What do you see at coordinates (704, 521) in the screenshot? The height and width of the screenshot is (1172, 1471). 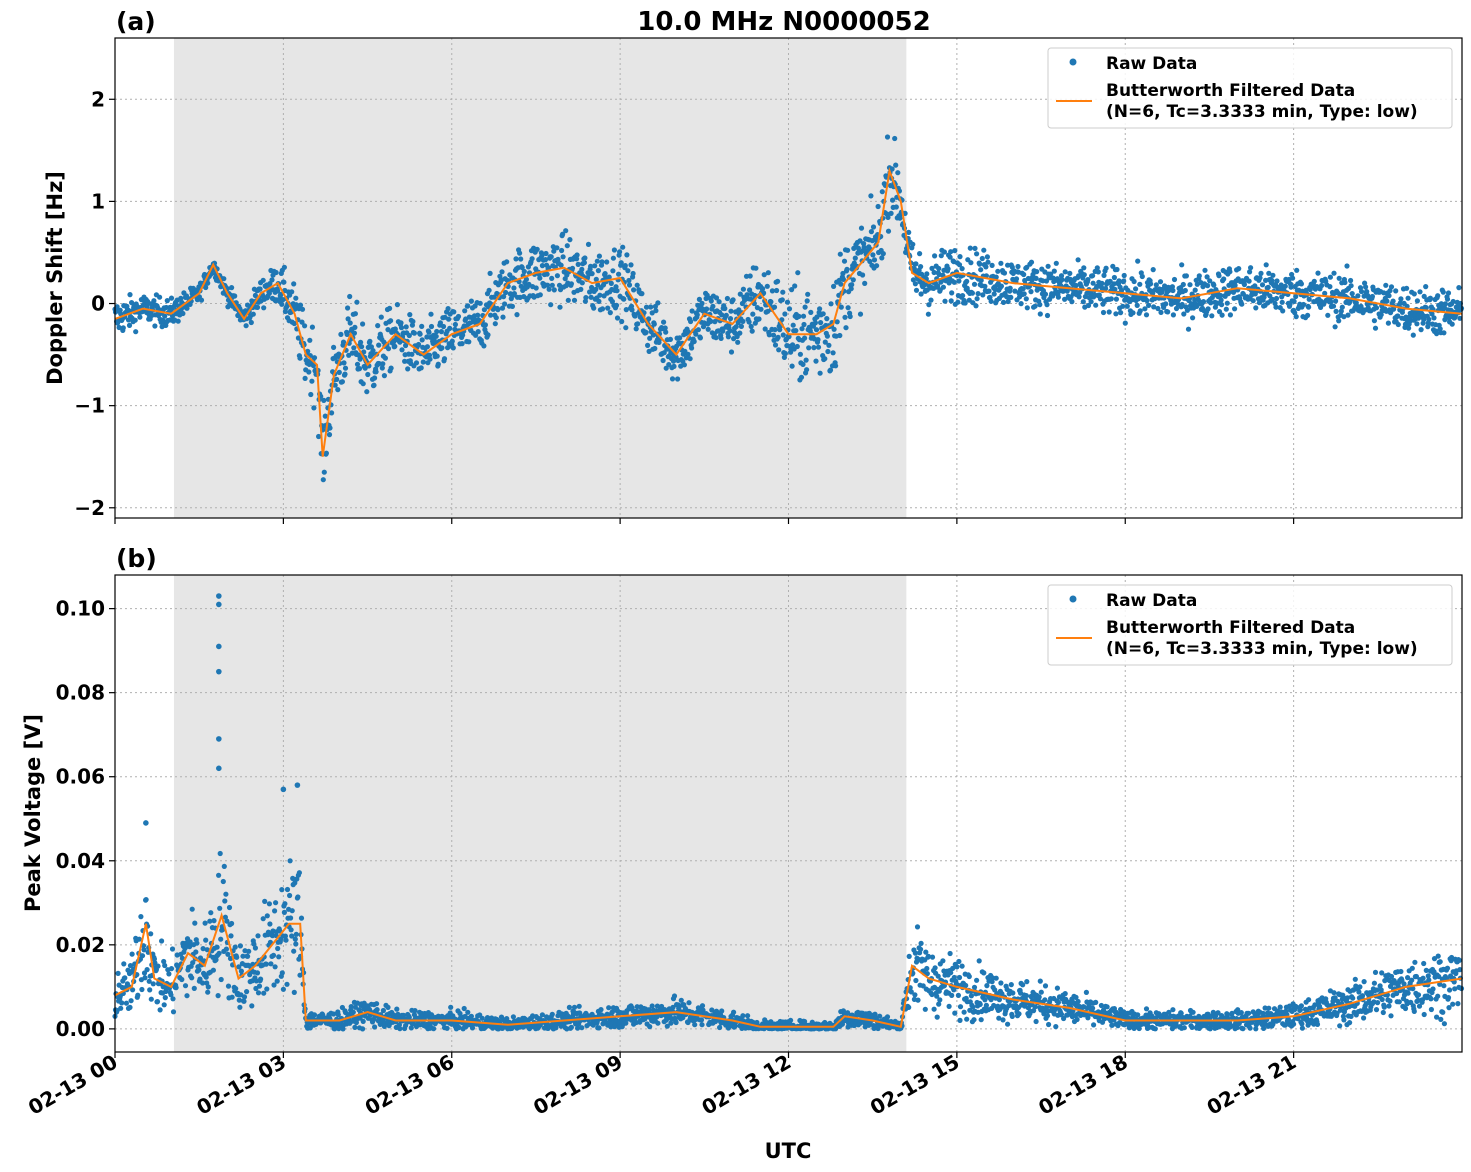 I see `panel-a-x-ticks` at bounding box center [704, 521].